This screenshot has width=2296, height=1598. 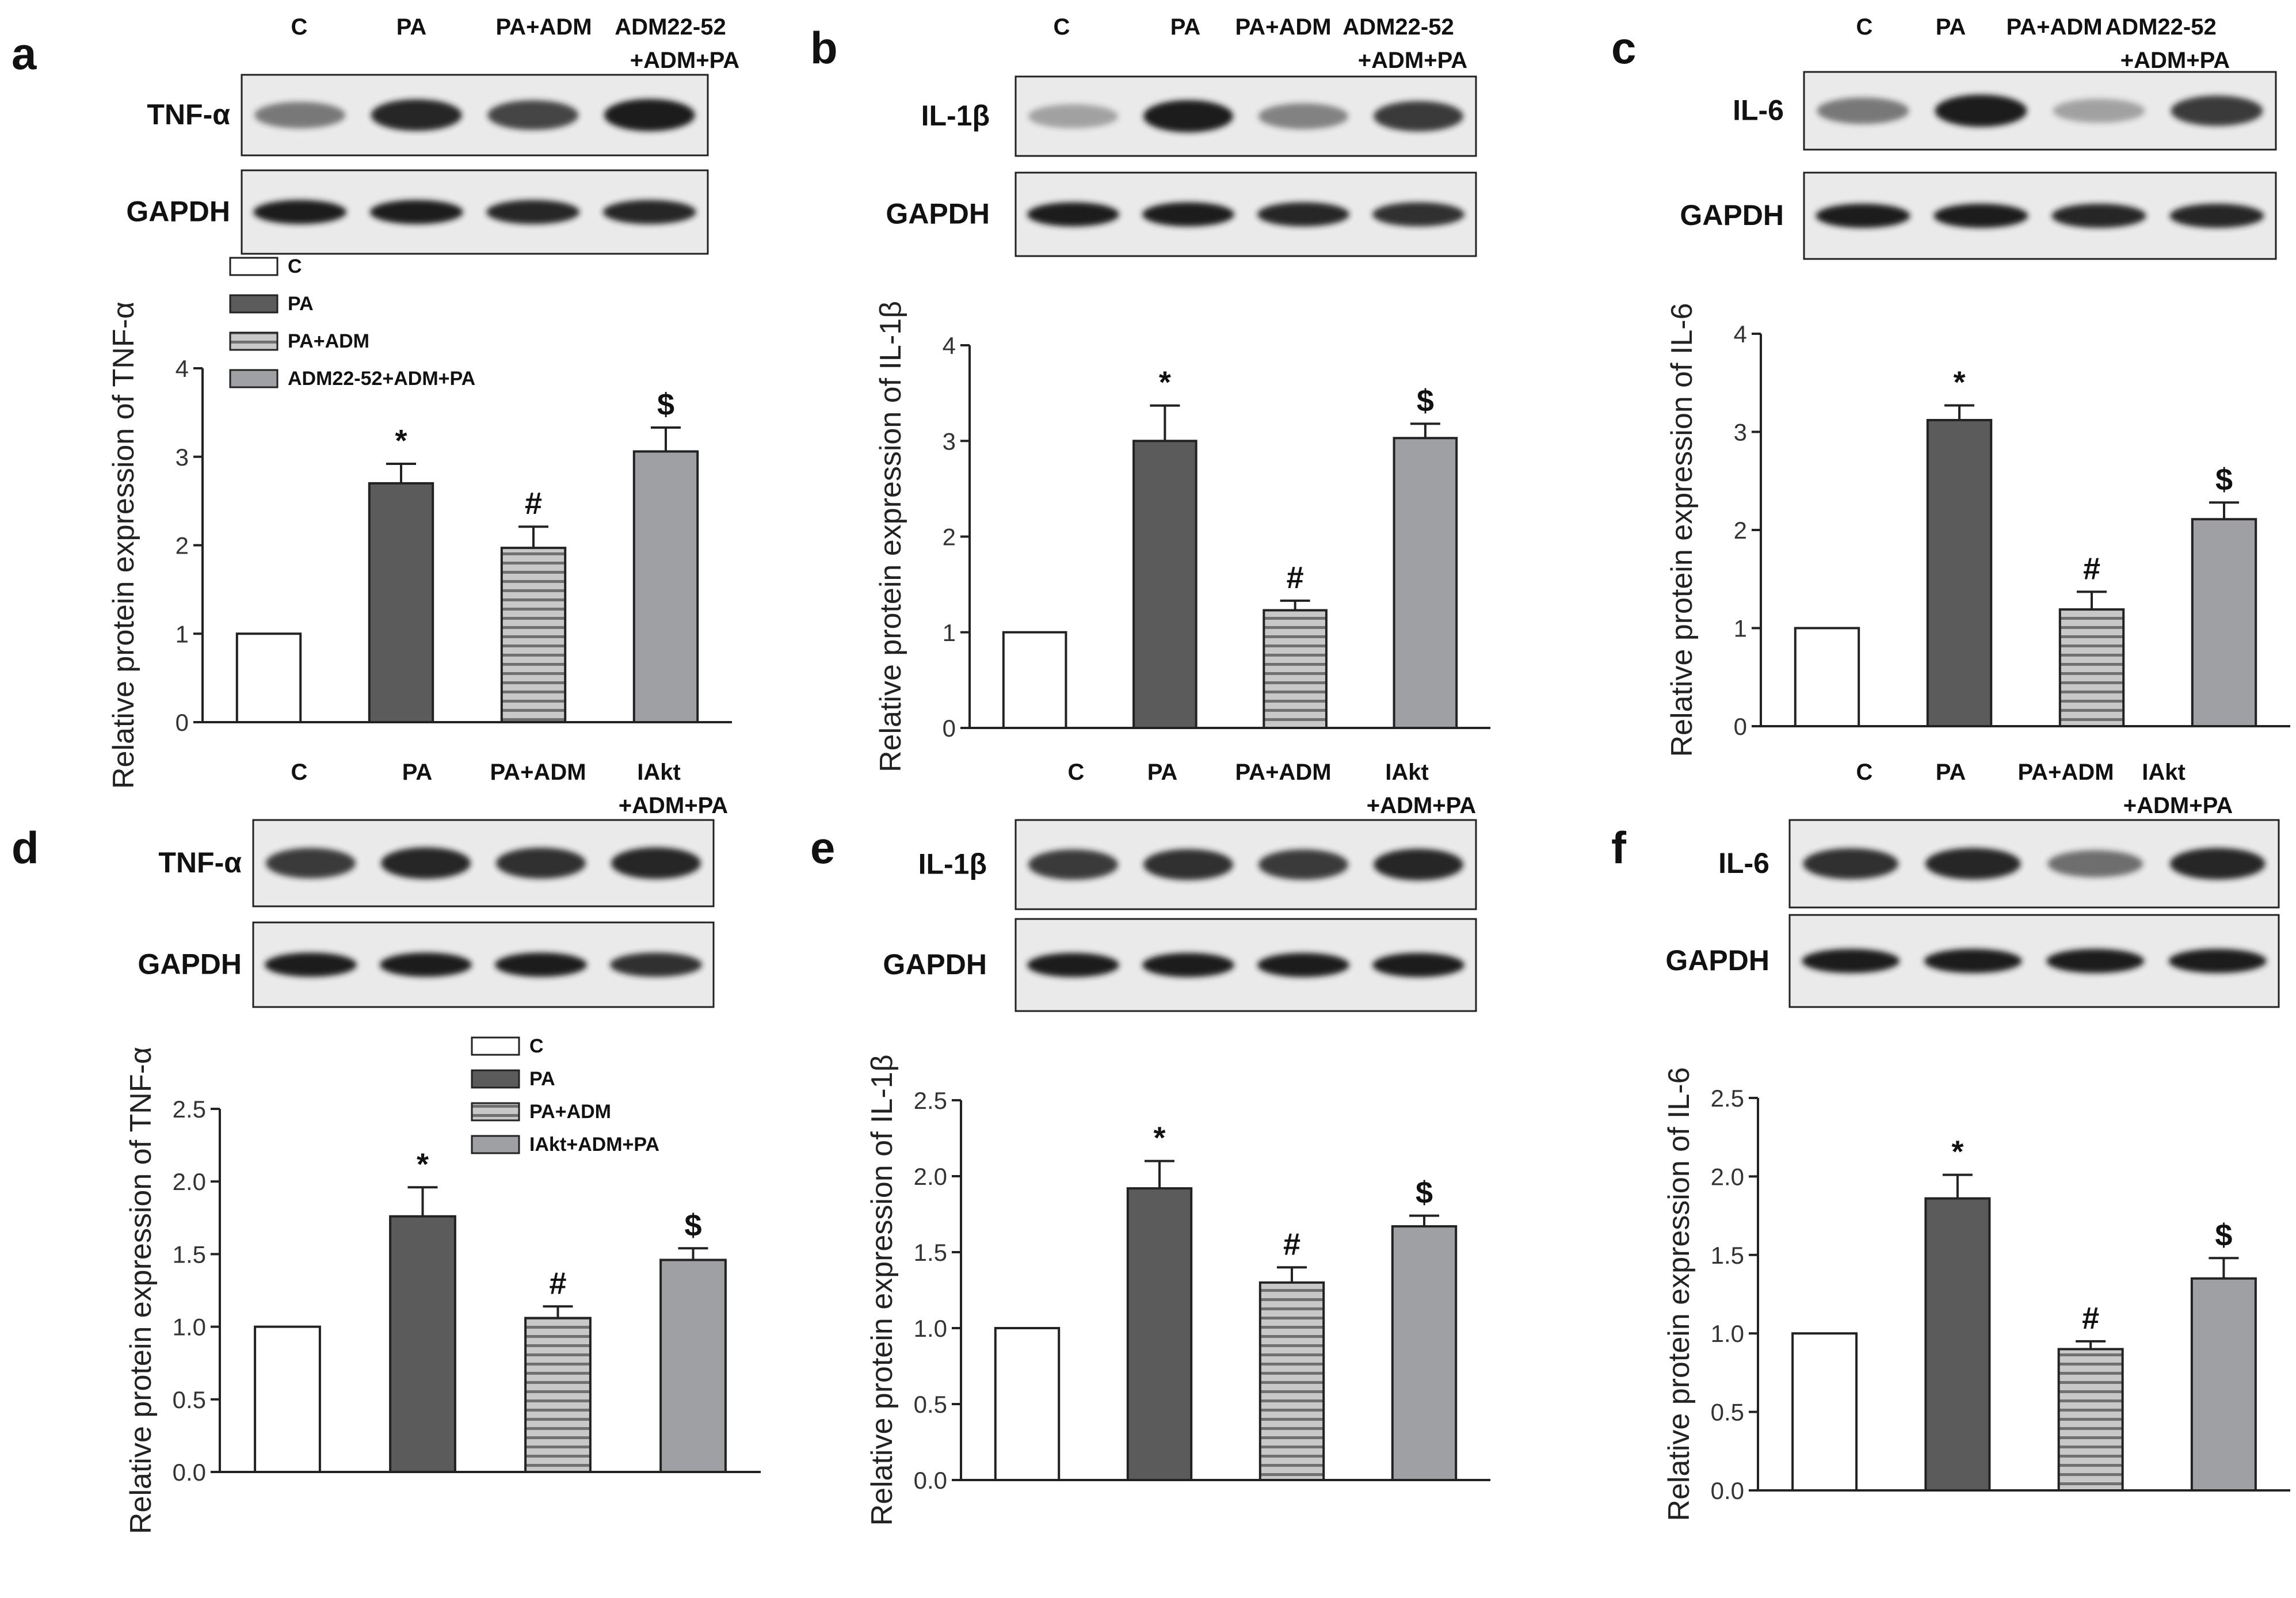 What do you see at coordinates (141, 1290) in the screenshot?
I see `y-axis-label: Relative protein expression of TNF-α` at bounding box center [141, 1290].